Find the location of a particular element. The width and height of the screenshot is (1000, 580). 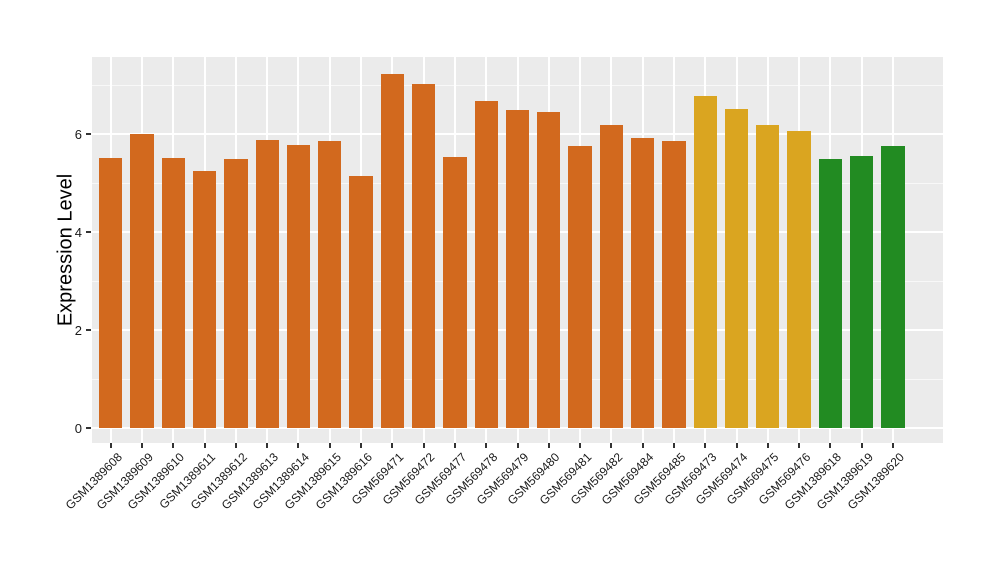

y-axis-title: Expression Level is located at coordinates (65, 250).